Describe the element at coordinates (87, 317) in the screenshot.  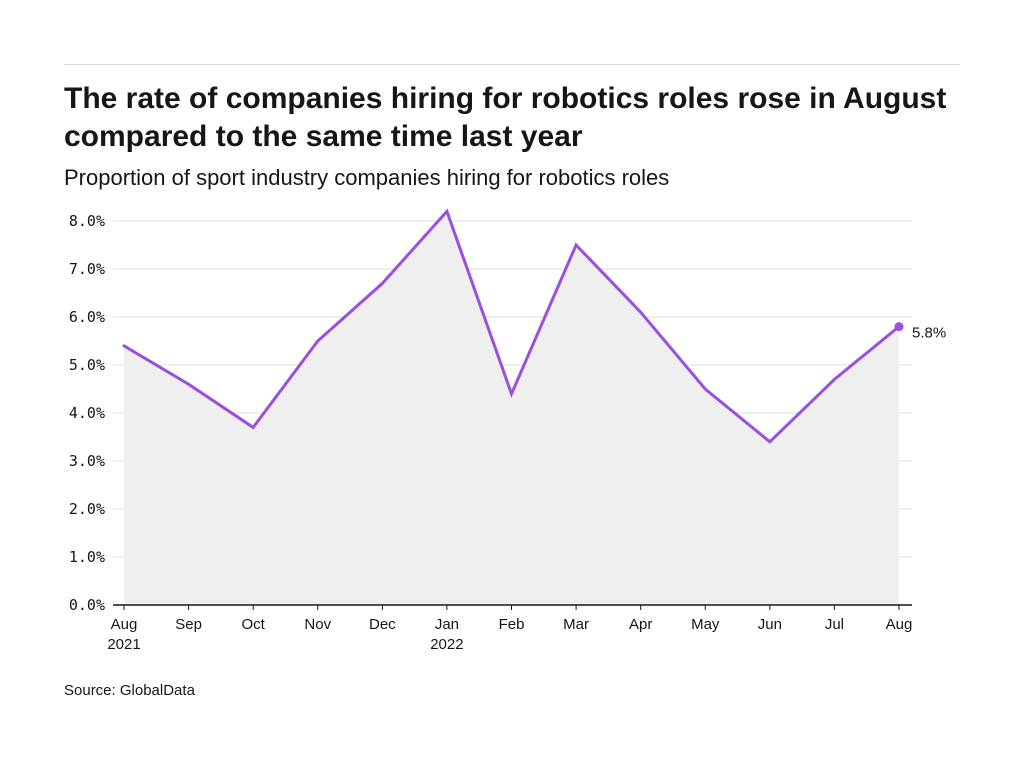
I see `y-tick-label: 6.0%` at that location.